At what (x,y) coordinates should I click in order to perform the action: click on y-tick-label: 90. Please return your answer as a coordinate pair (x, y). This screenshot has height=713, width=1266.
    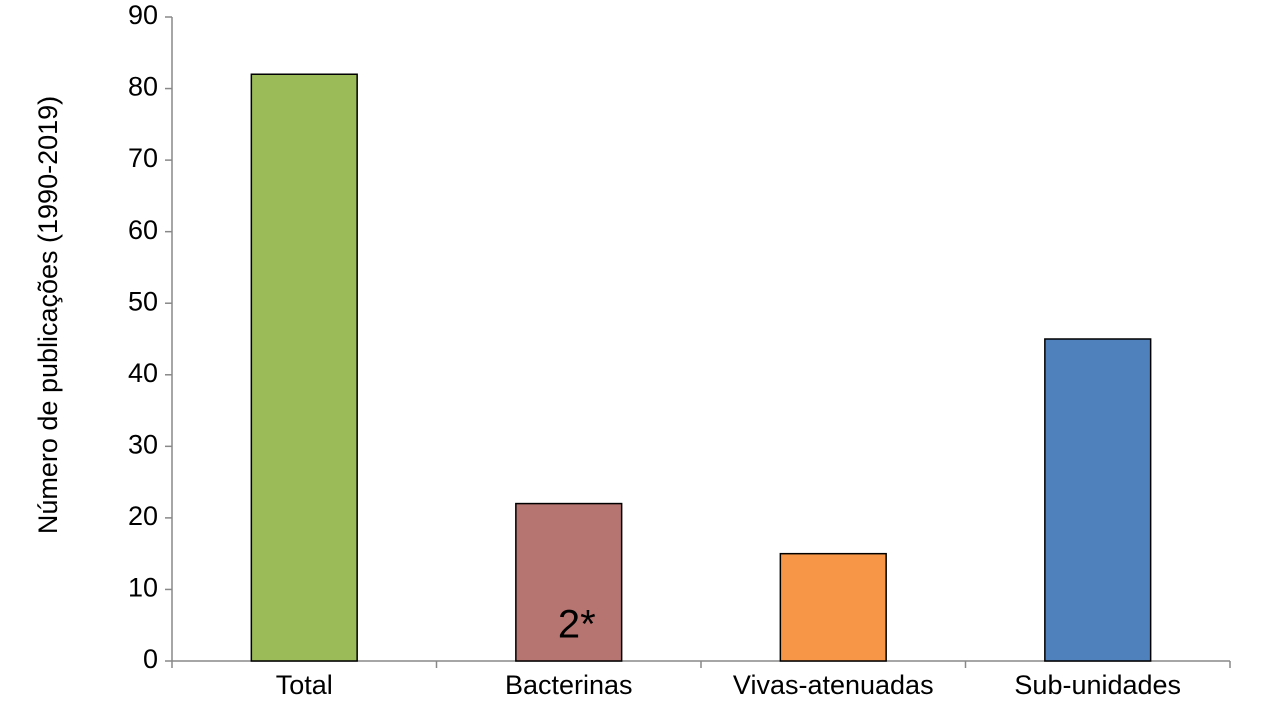
    Looking at the image, I should click on (143, 15).